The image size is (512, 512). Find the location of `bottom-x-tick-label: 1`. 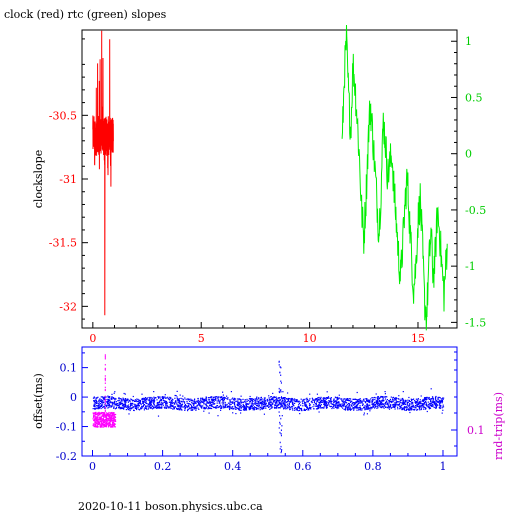

bottom-x-tick-label: 1 is located at coordinates (442, 466).